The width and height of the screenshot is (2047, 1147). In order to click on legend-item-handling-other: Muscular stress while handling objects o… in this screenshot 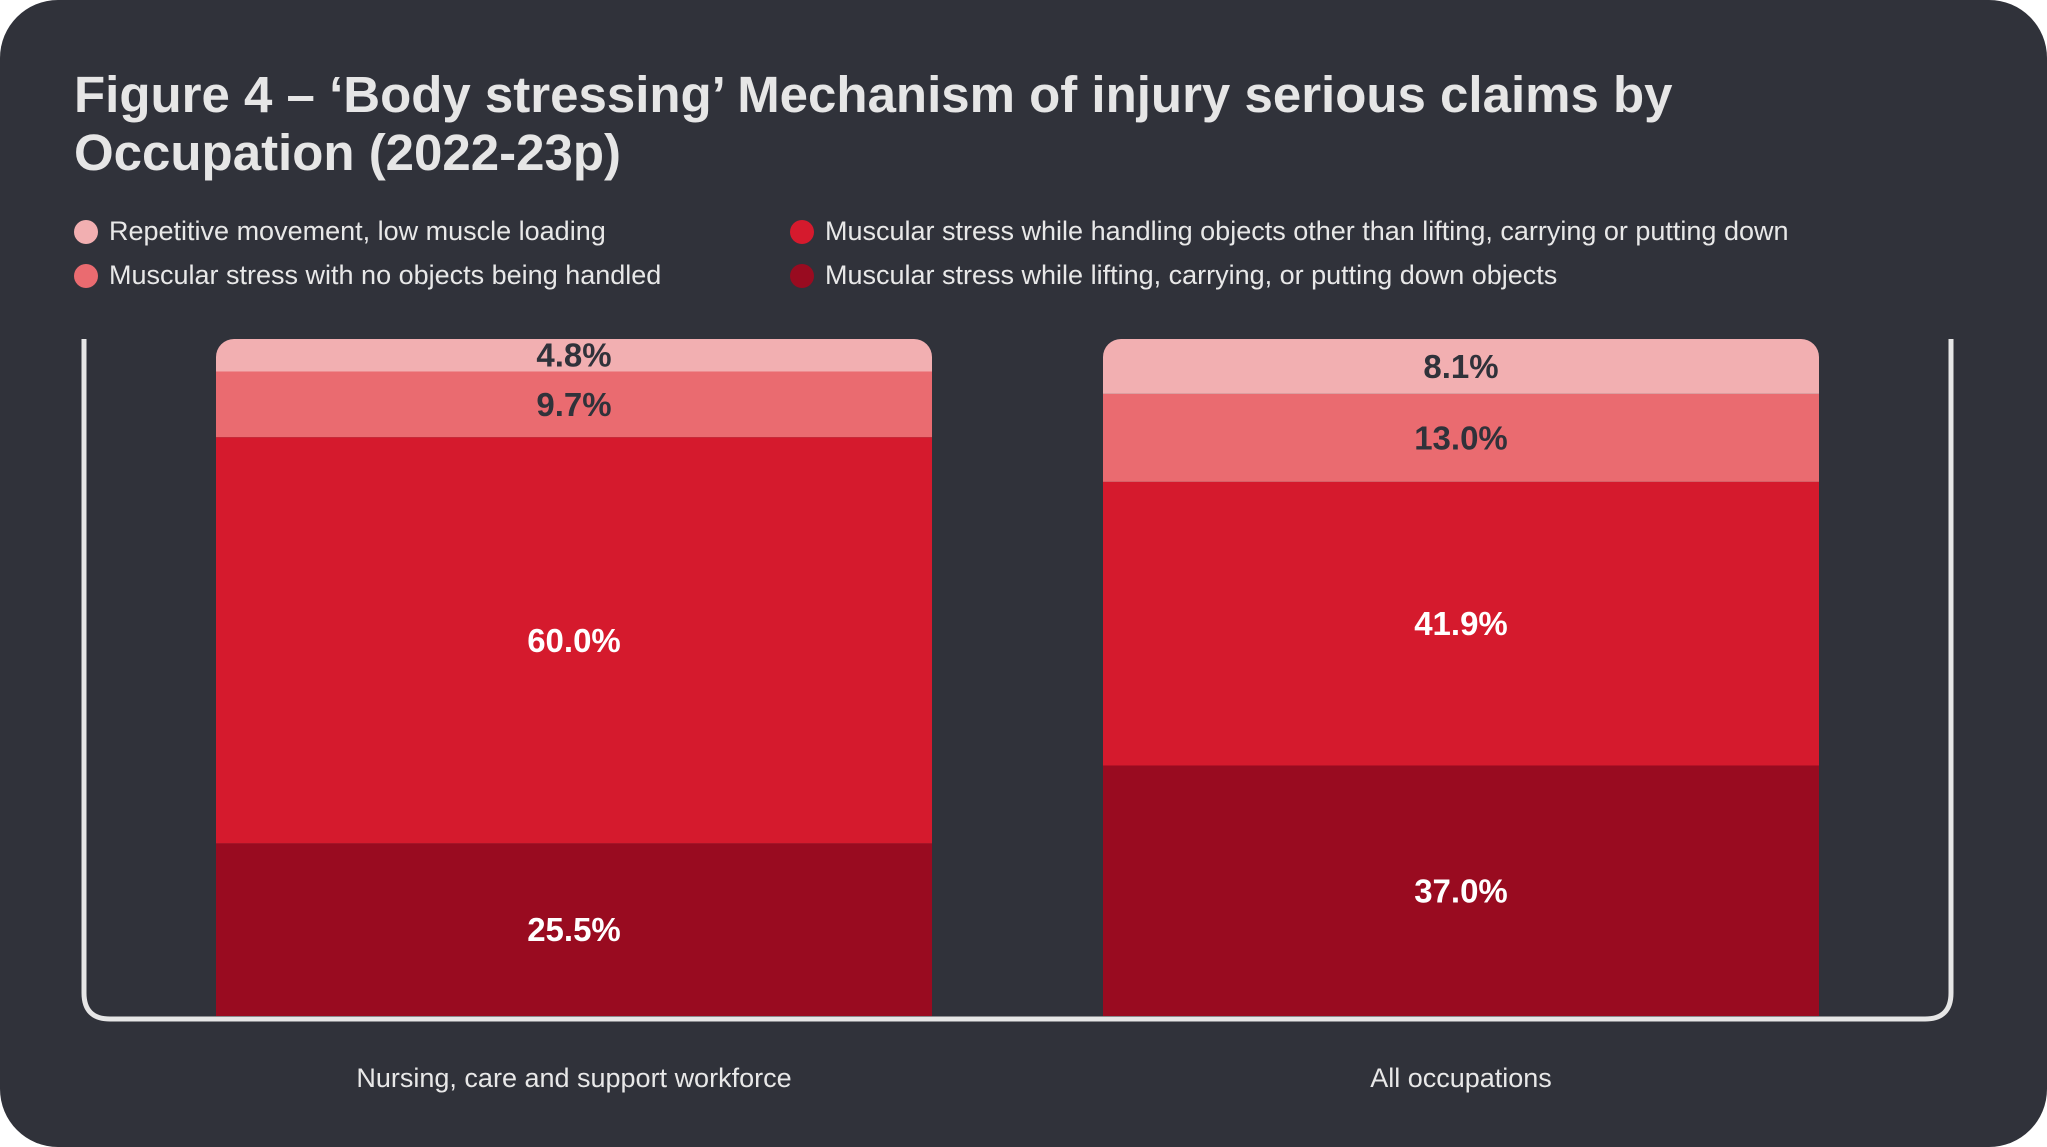, I will do `click(1289, 231)`.